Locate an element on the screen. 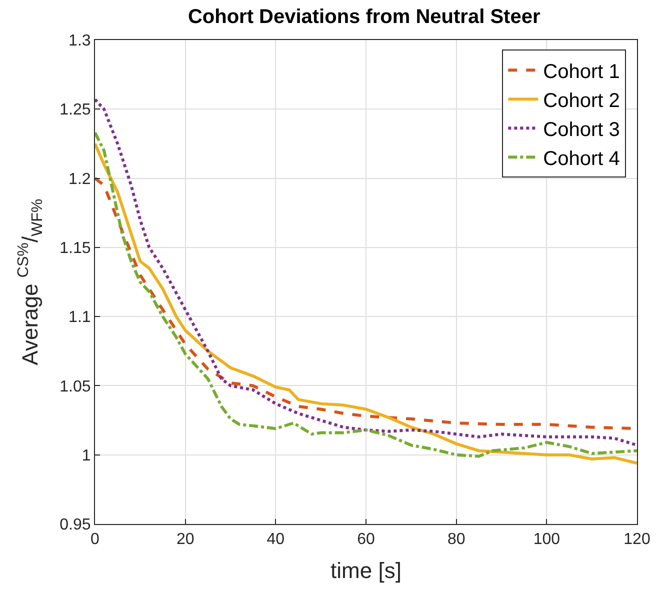 The image size is (662, 594). y-tick-label: 1.2 is located at coordinates (79, 179).